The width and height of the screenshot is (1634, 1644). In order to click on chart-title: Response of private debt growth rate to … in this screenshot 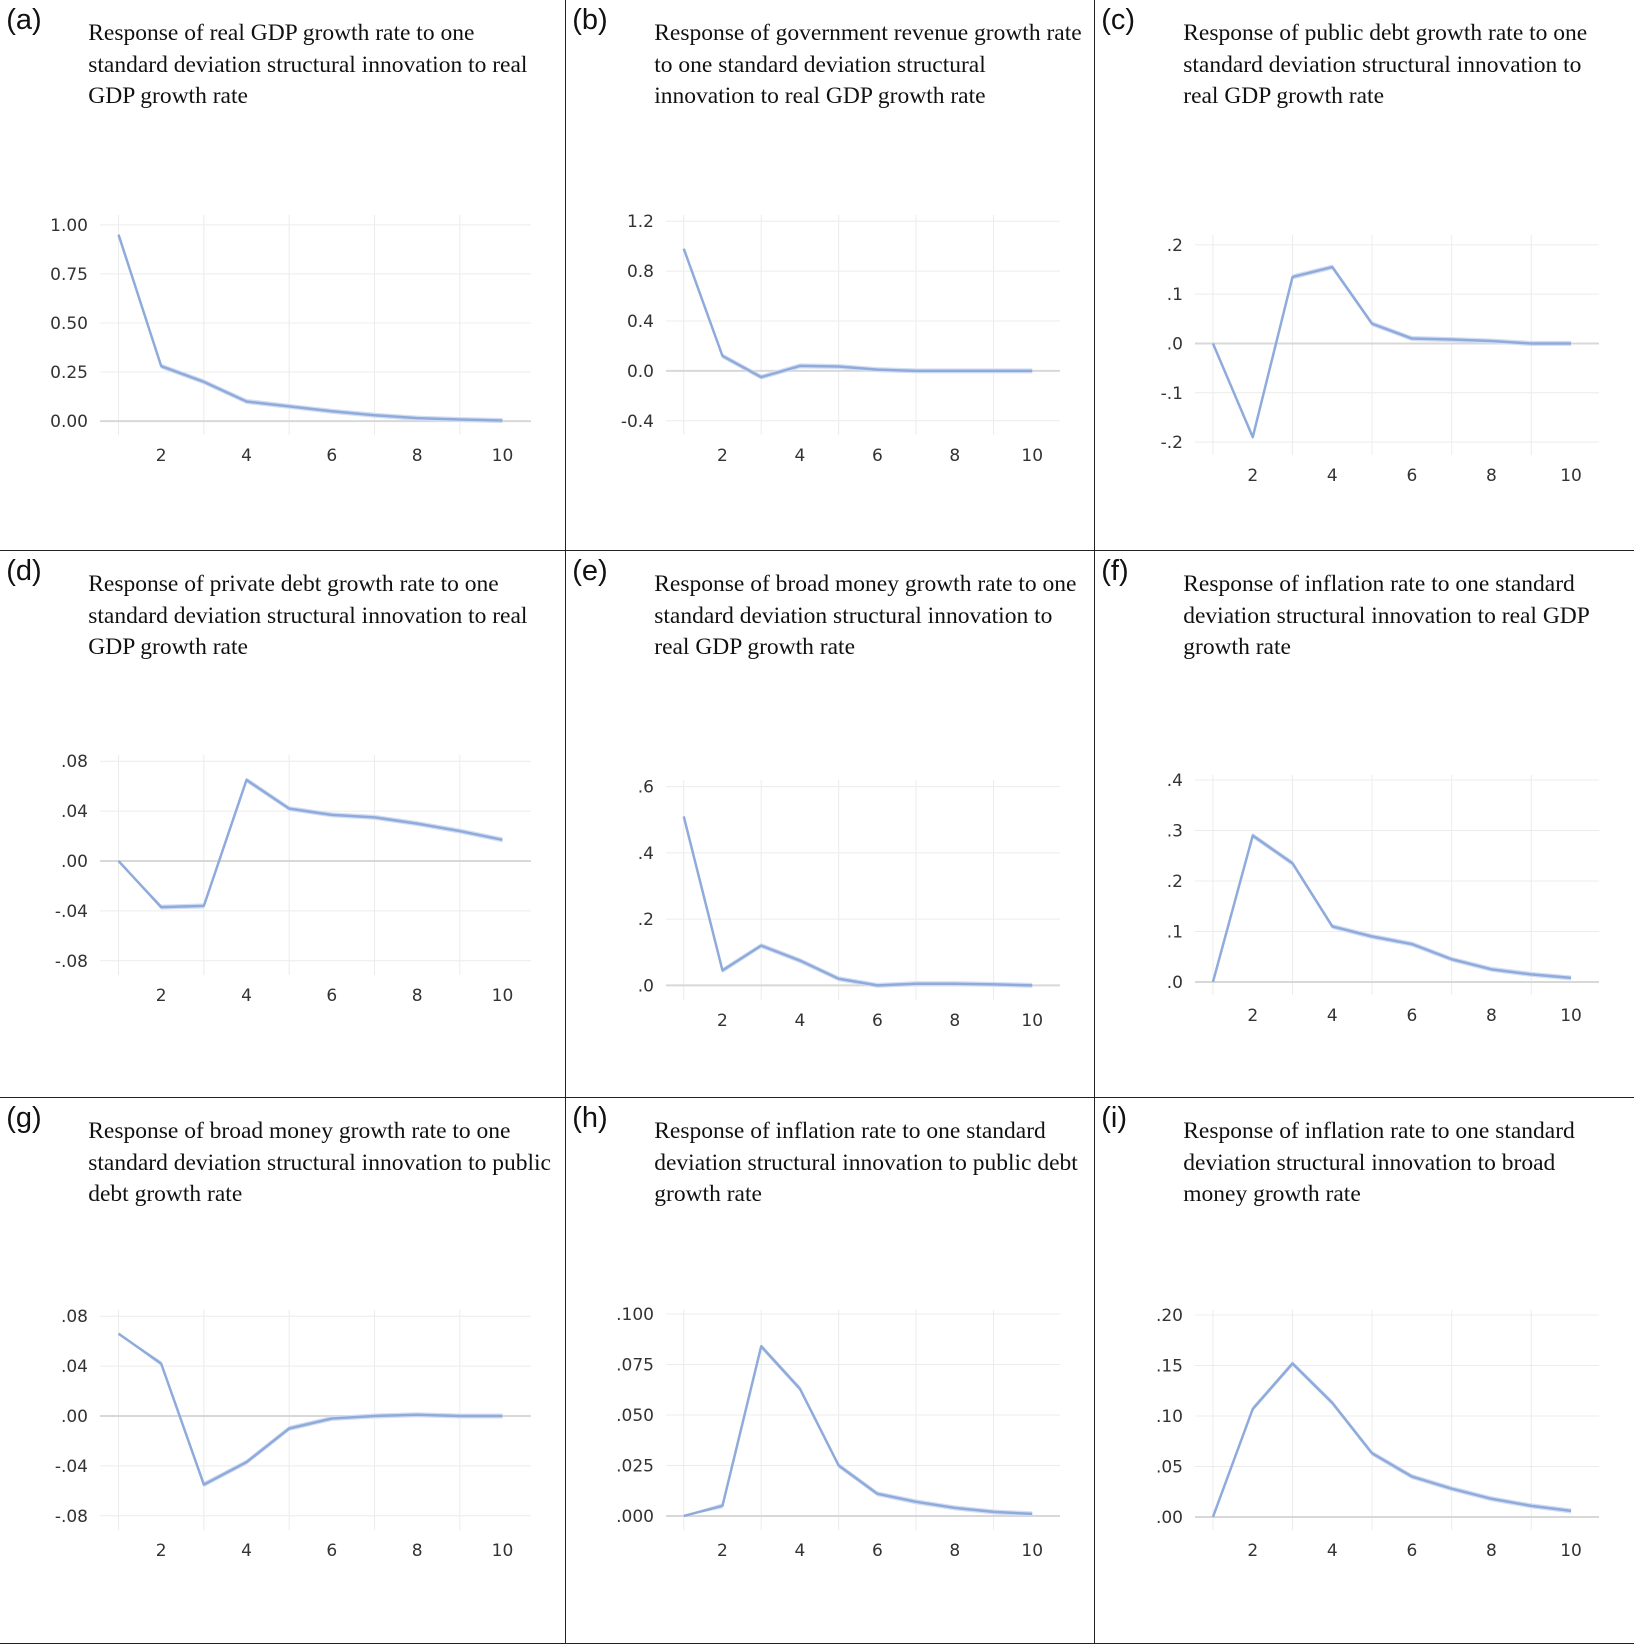, I will do `click(321, 616)`.